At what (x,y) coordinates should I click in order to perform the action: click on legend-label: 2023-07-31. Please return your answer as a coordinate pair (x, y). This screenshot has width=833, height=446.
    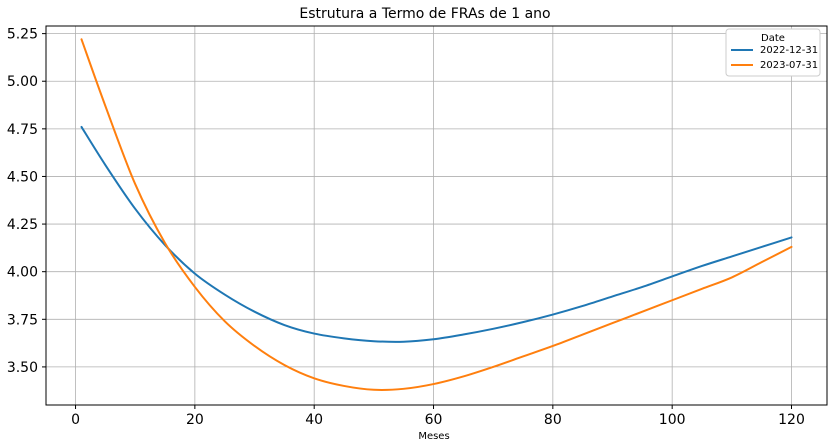
    Looking at the image, I should click on (789, 65).